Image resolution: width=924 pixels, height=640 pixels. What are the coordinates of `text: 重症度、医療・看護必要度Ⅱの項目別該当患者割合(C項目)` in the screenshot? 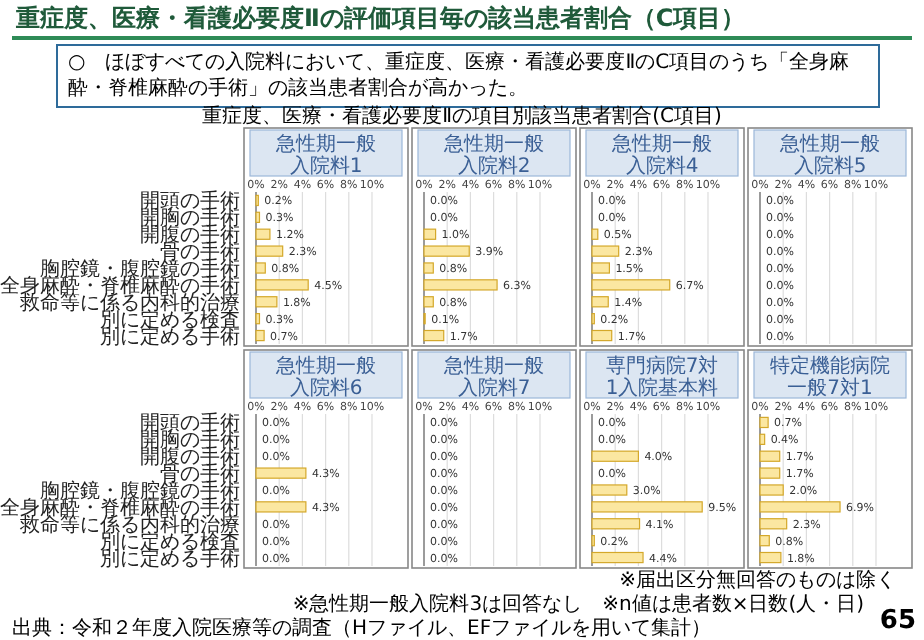 It's located at (462, 116).